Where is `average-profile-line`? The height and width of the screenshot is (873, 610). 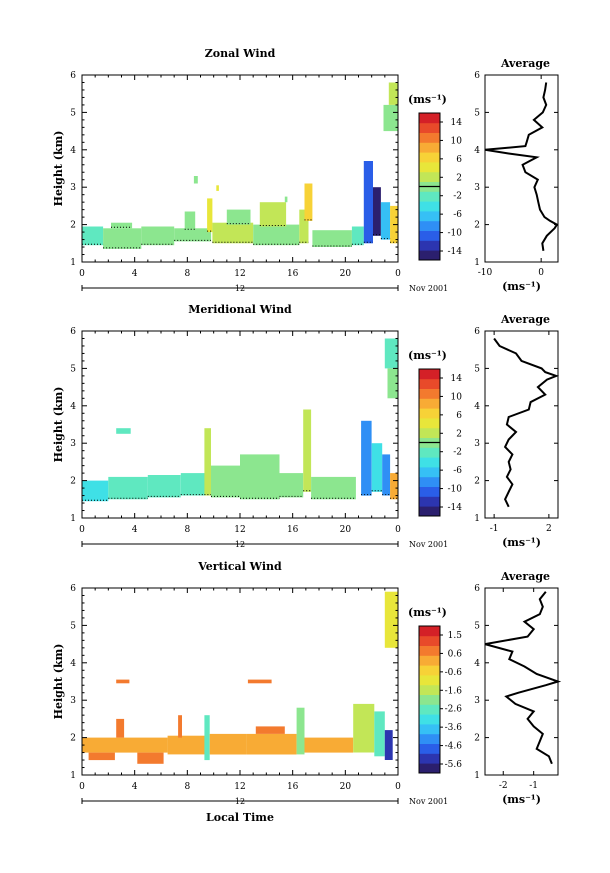 average-profile-line is located at coordinates (521, 166).